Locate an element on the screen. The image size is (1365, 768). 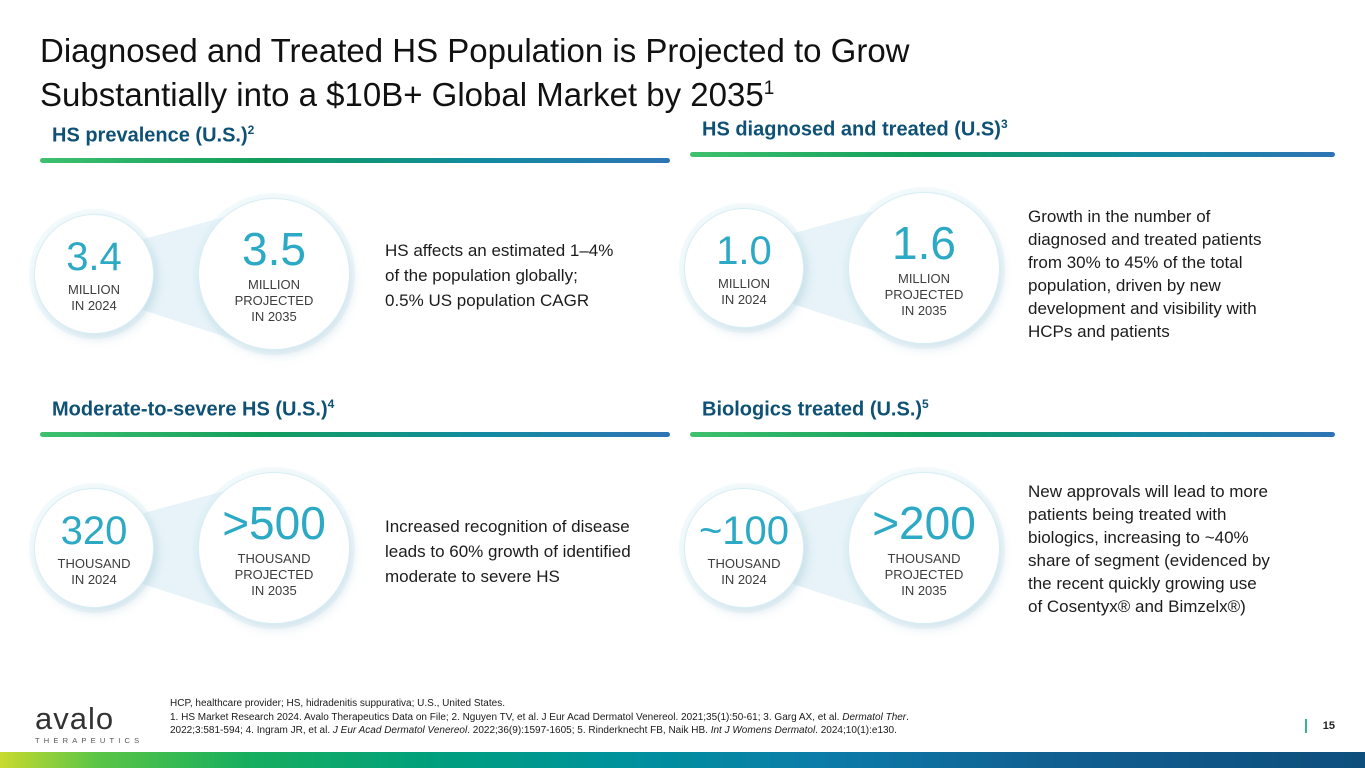
page-number-divider is located at coordinates (1305, 726).